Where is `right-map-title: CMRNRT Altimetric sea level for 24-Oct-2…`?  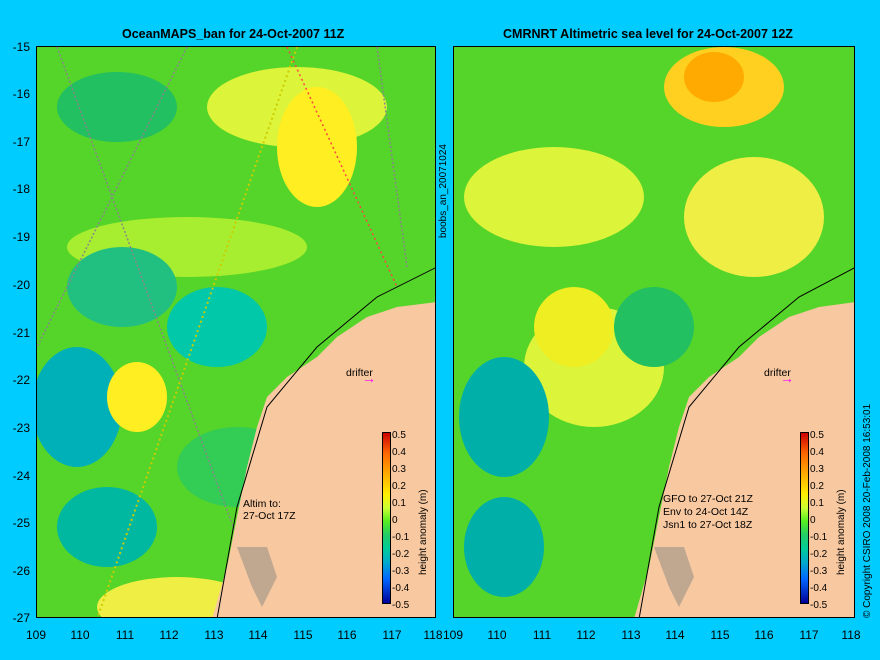 right-map-title: CMRNRT Altimetric sea level for 24-Oct-2… is located at coordinates (648, 34).